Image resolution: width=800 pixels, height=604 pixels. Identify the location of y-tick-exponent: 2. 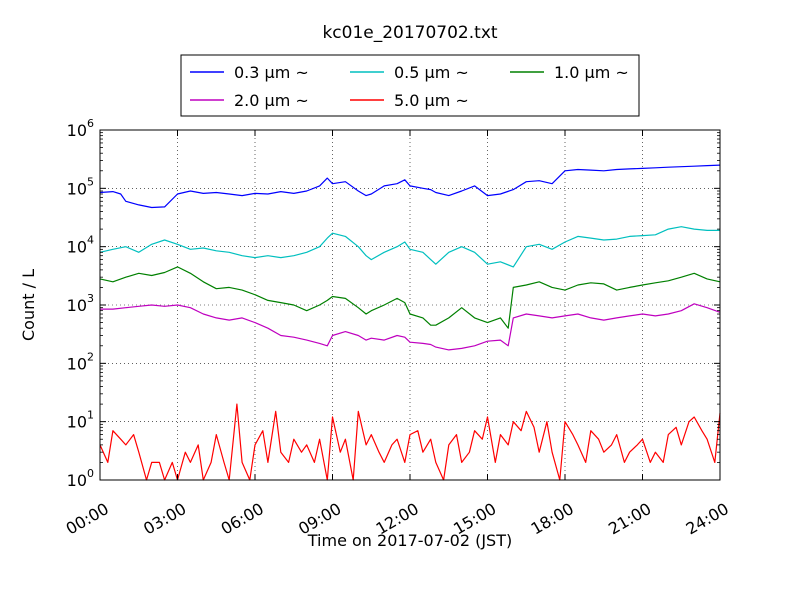
(90, 356).